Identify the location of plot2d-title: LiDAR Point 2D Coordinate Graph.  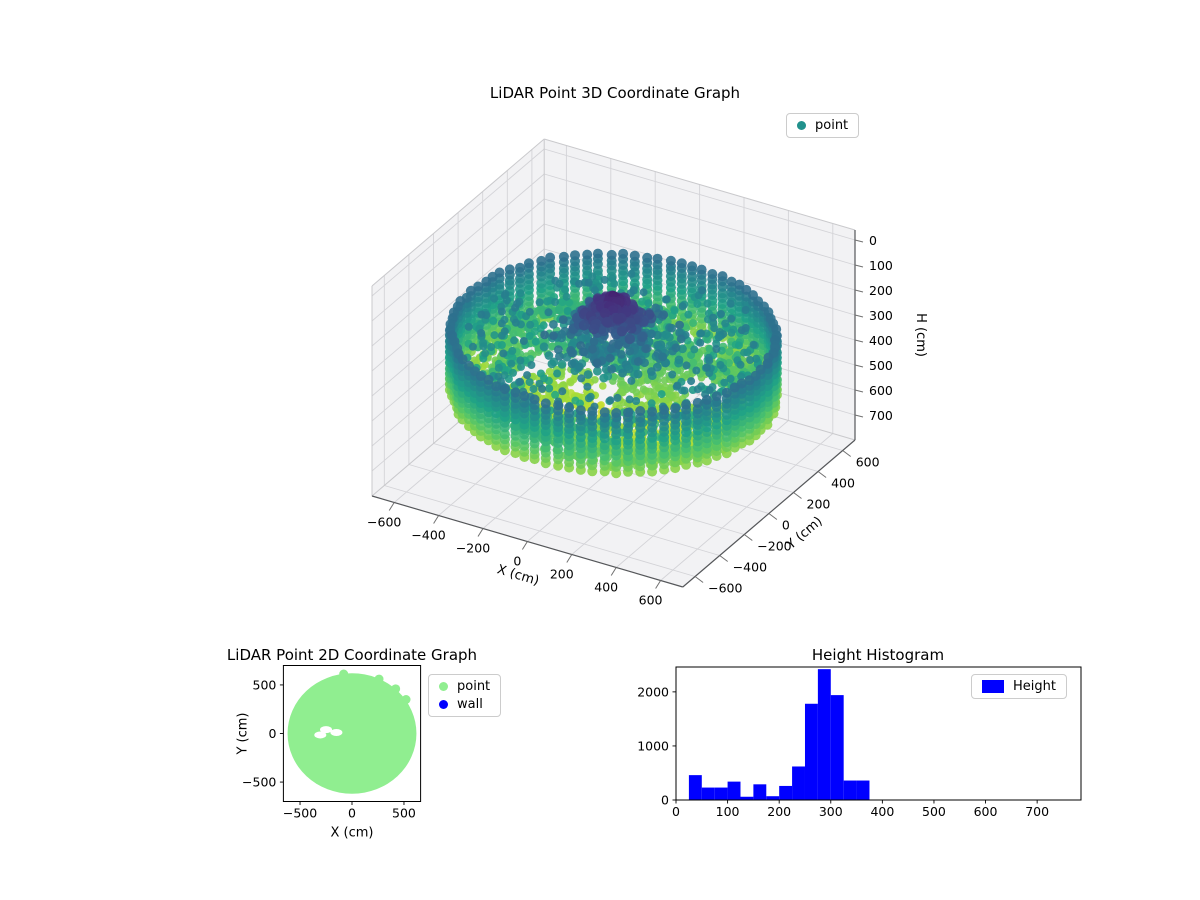
(352, 655).